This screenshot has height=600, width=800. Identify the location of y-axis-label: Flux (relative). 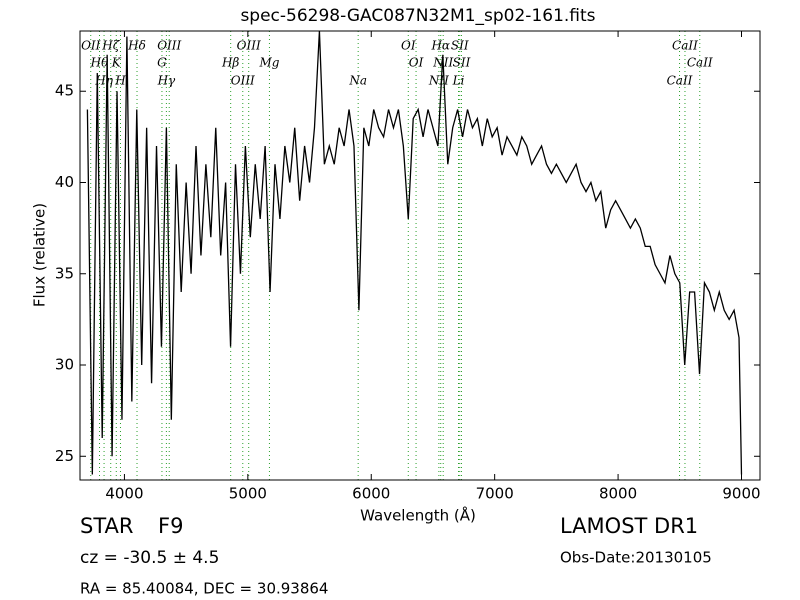
(40, 255).